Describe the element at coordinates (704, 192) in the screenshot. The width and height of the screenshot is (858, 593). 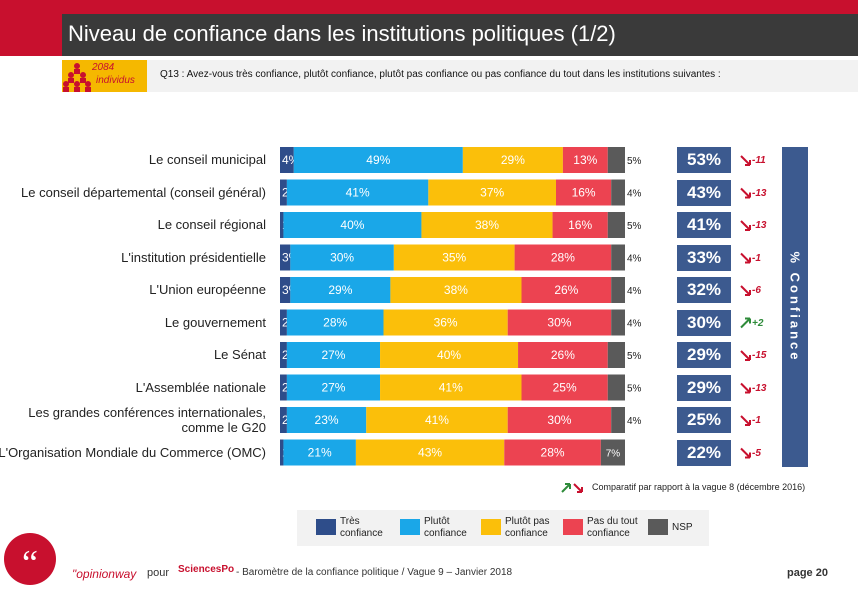
I see `confidence-total-box: 43%` at that location.